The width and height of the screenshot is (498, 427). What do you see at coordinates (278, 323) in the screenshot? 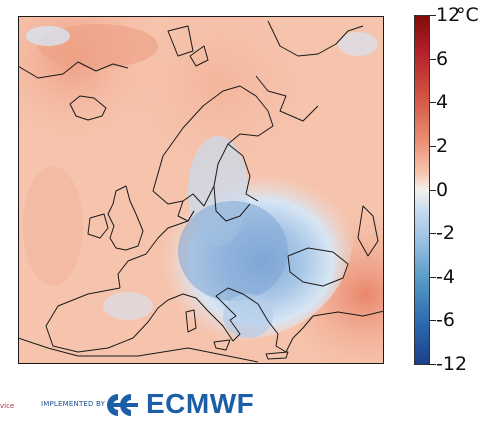
I see `balkans-coastline` at bounding box center [278, 323].